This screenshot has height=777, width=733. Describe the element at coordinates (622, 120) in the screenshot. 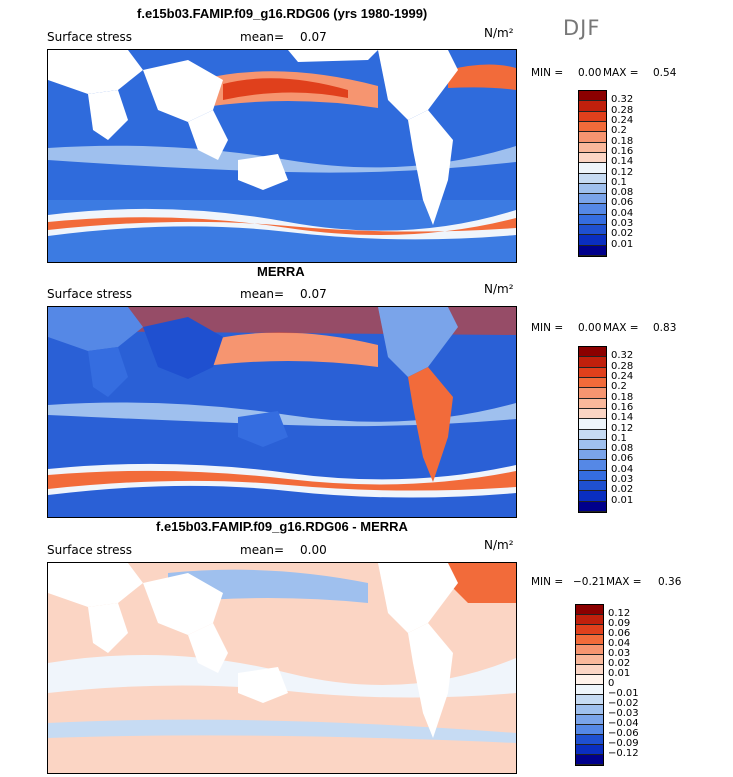

I see `colorbar-tick-label: 0.24` at that location.